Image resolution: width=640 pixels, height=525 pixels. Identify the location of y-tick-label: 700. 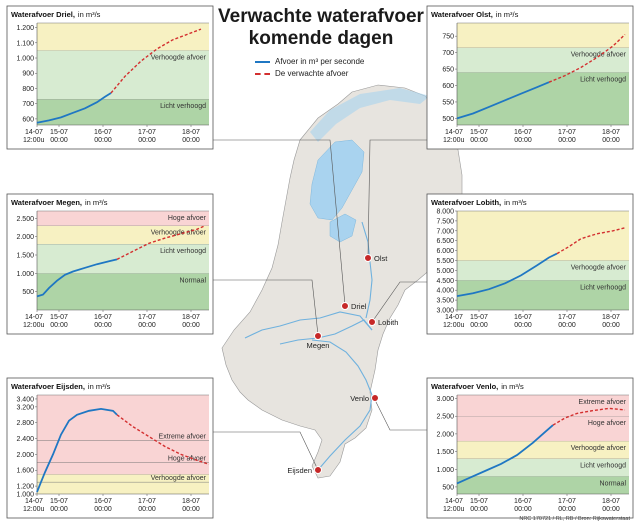
(448, 53).